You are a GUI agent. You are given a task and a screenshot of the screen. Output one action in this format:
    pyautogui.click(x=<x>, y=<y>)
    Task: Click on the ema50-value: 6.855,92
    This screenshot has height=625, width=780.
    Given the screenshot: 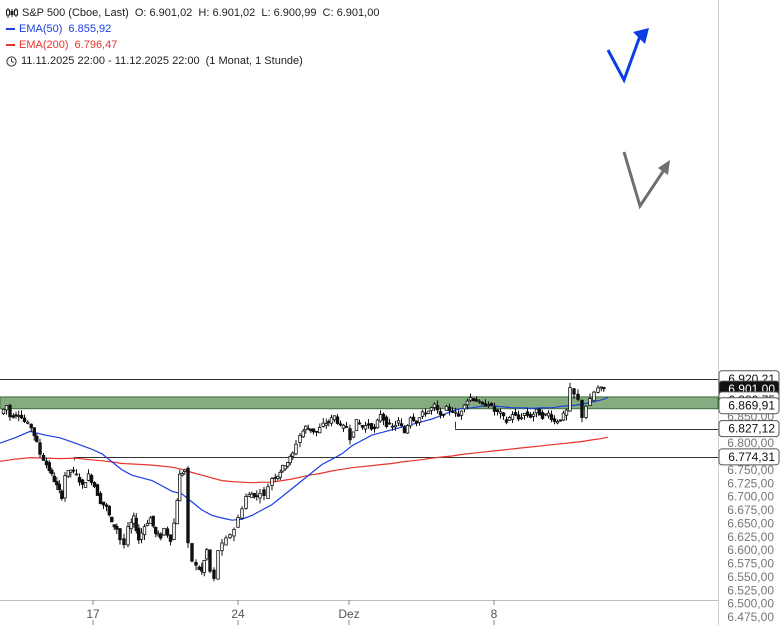 What is the action you would take?
    pyautogui.click(x=90, y=29)
    